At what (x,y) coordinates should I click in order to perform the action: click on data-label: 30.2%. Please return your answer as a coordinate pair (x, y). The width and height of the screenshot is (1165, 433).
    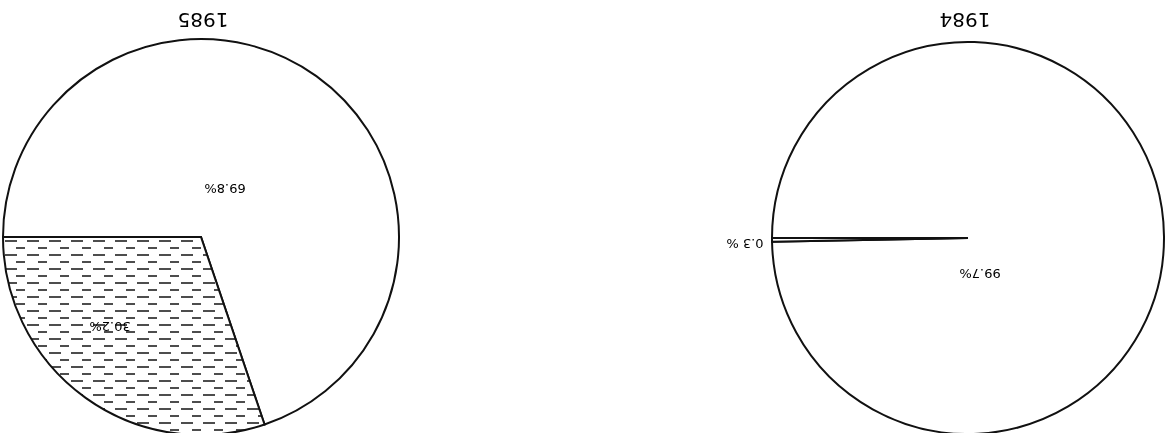
    Looking at the image, I should click on (110, 326).